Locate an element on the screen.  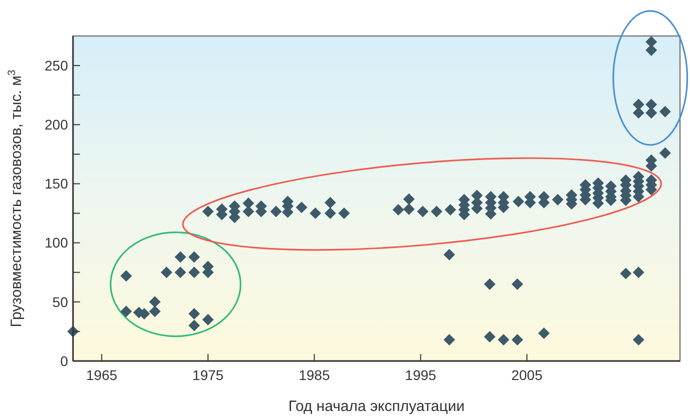
x-tick-label: 1985 is located at coordinates (314, 375).